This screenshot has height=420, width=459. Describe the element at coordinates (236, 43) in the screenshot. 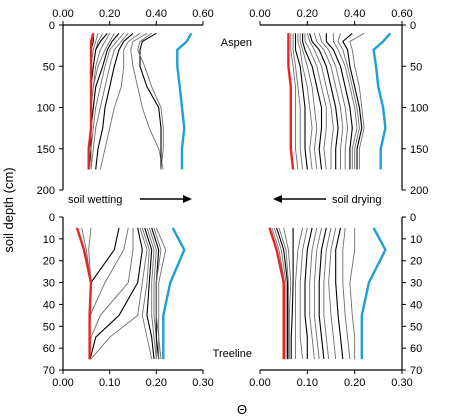

I see `site-label: Aspen` at that location.